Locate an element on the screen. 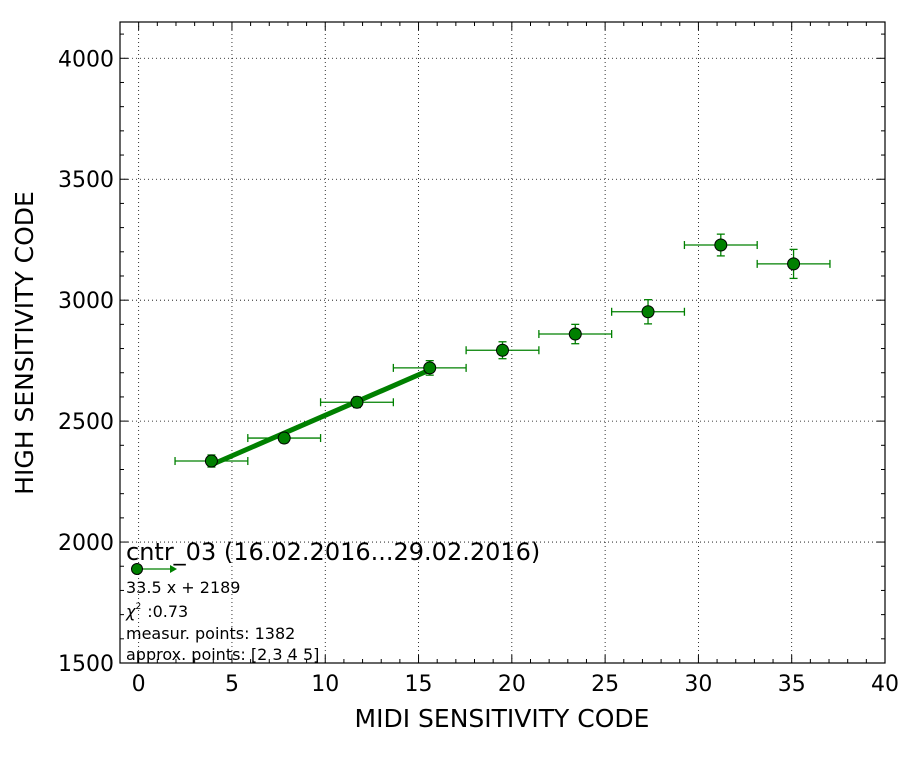 The image size is (912, 762). y-tick-label: 2000 is located at coordinates (86, 543).